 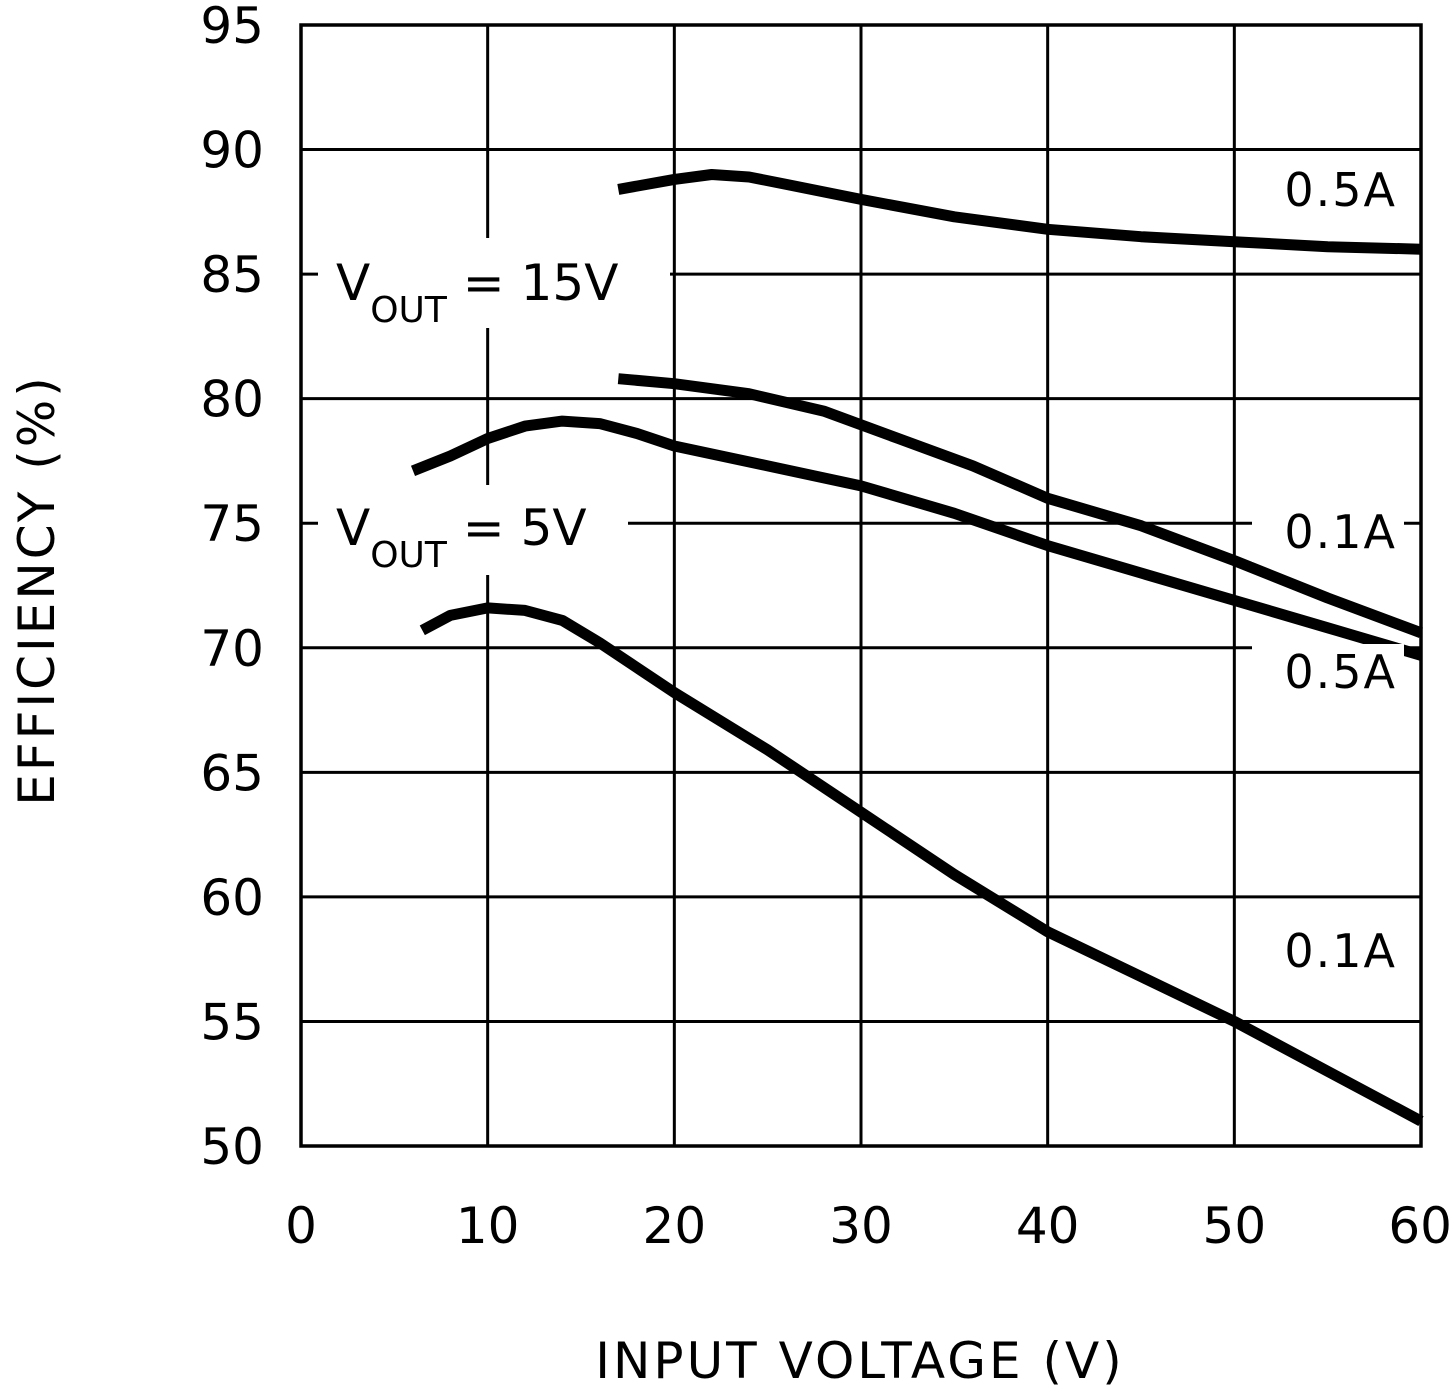 What do you see at coordinates (861, 1226) in the screenshot?
I see `x-tick-label: 30` at bounding box center [861, 1226].